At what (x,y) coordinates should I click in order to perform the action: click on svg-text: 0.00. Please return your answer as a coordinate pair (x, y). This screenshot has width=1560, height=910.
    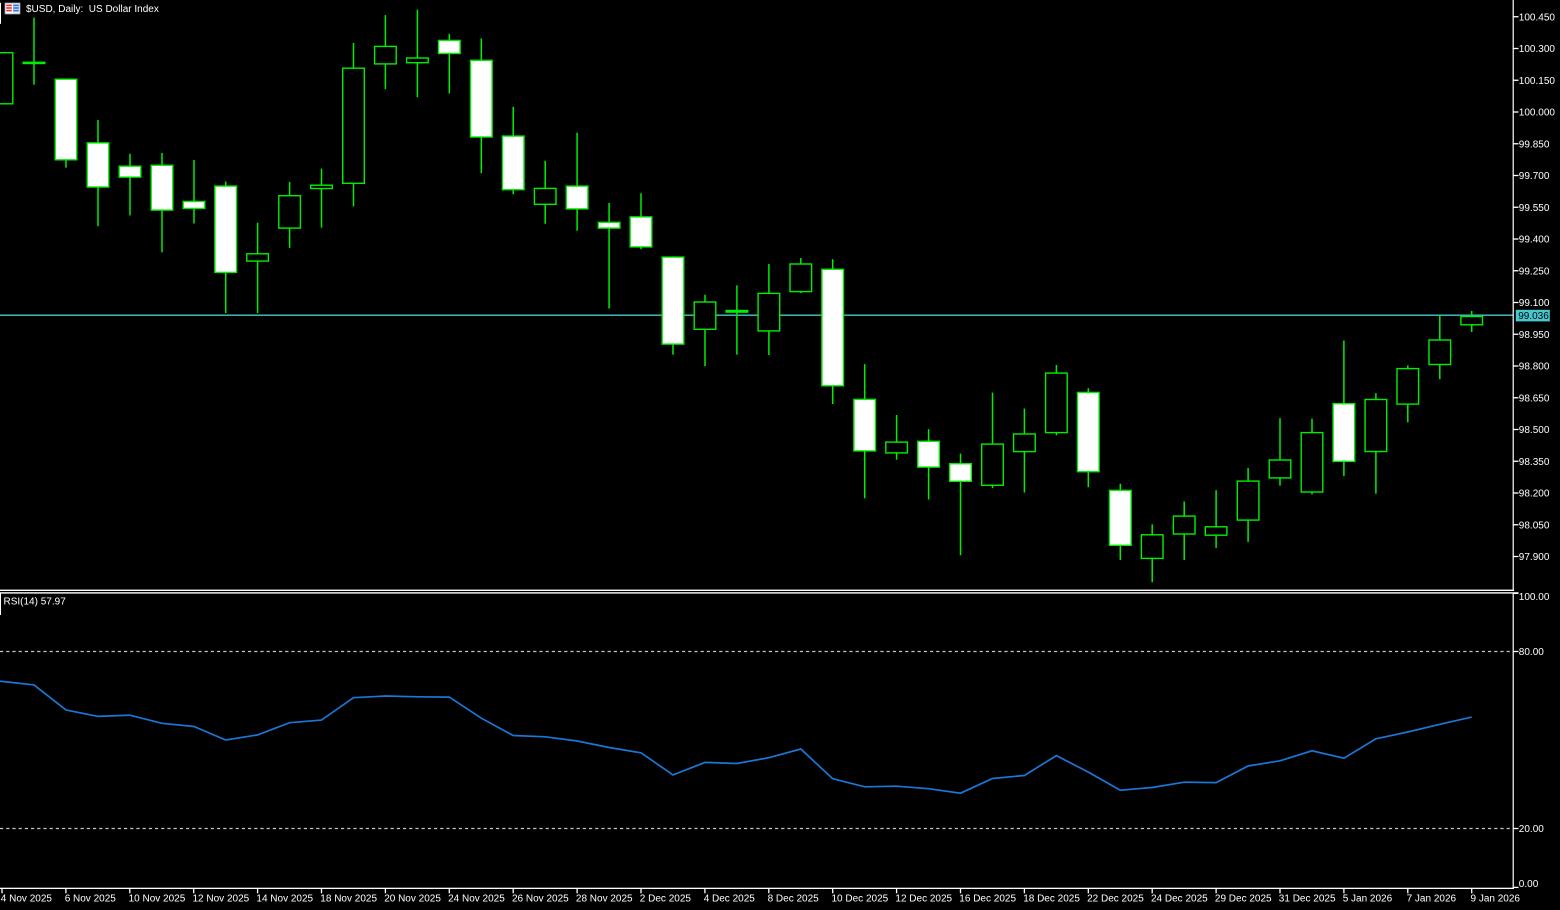
    Looking at the image, I should click on (1529, 884).